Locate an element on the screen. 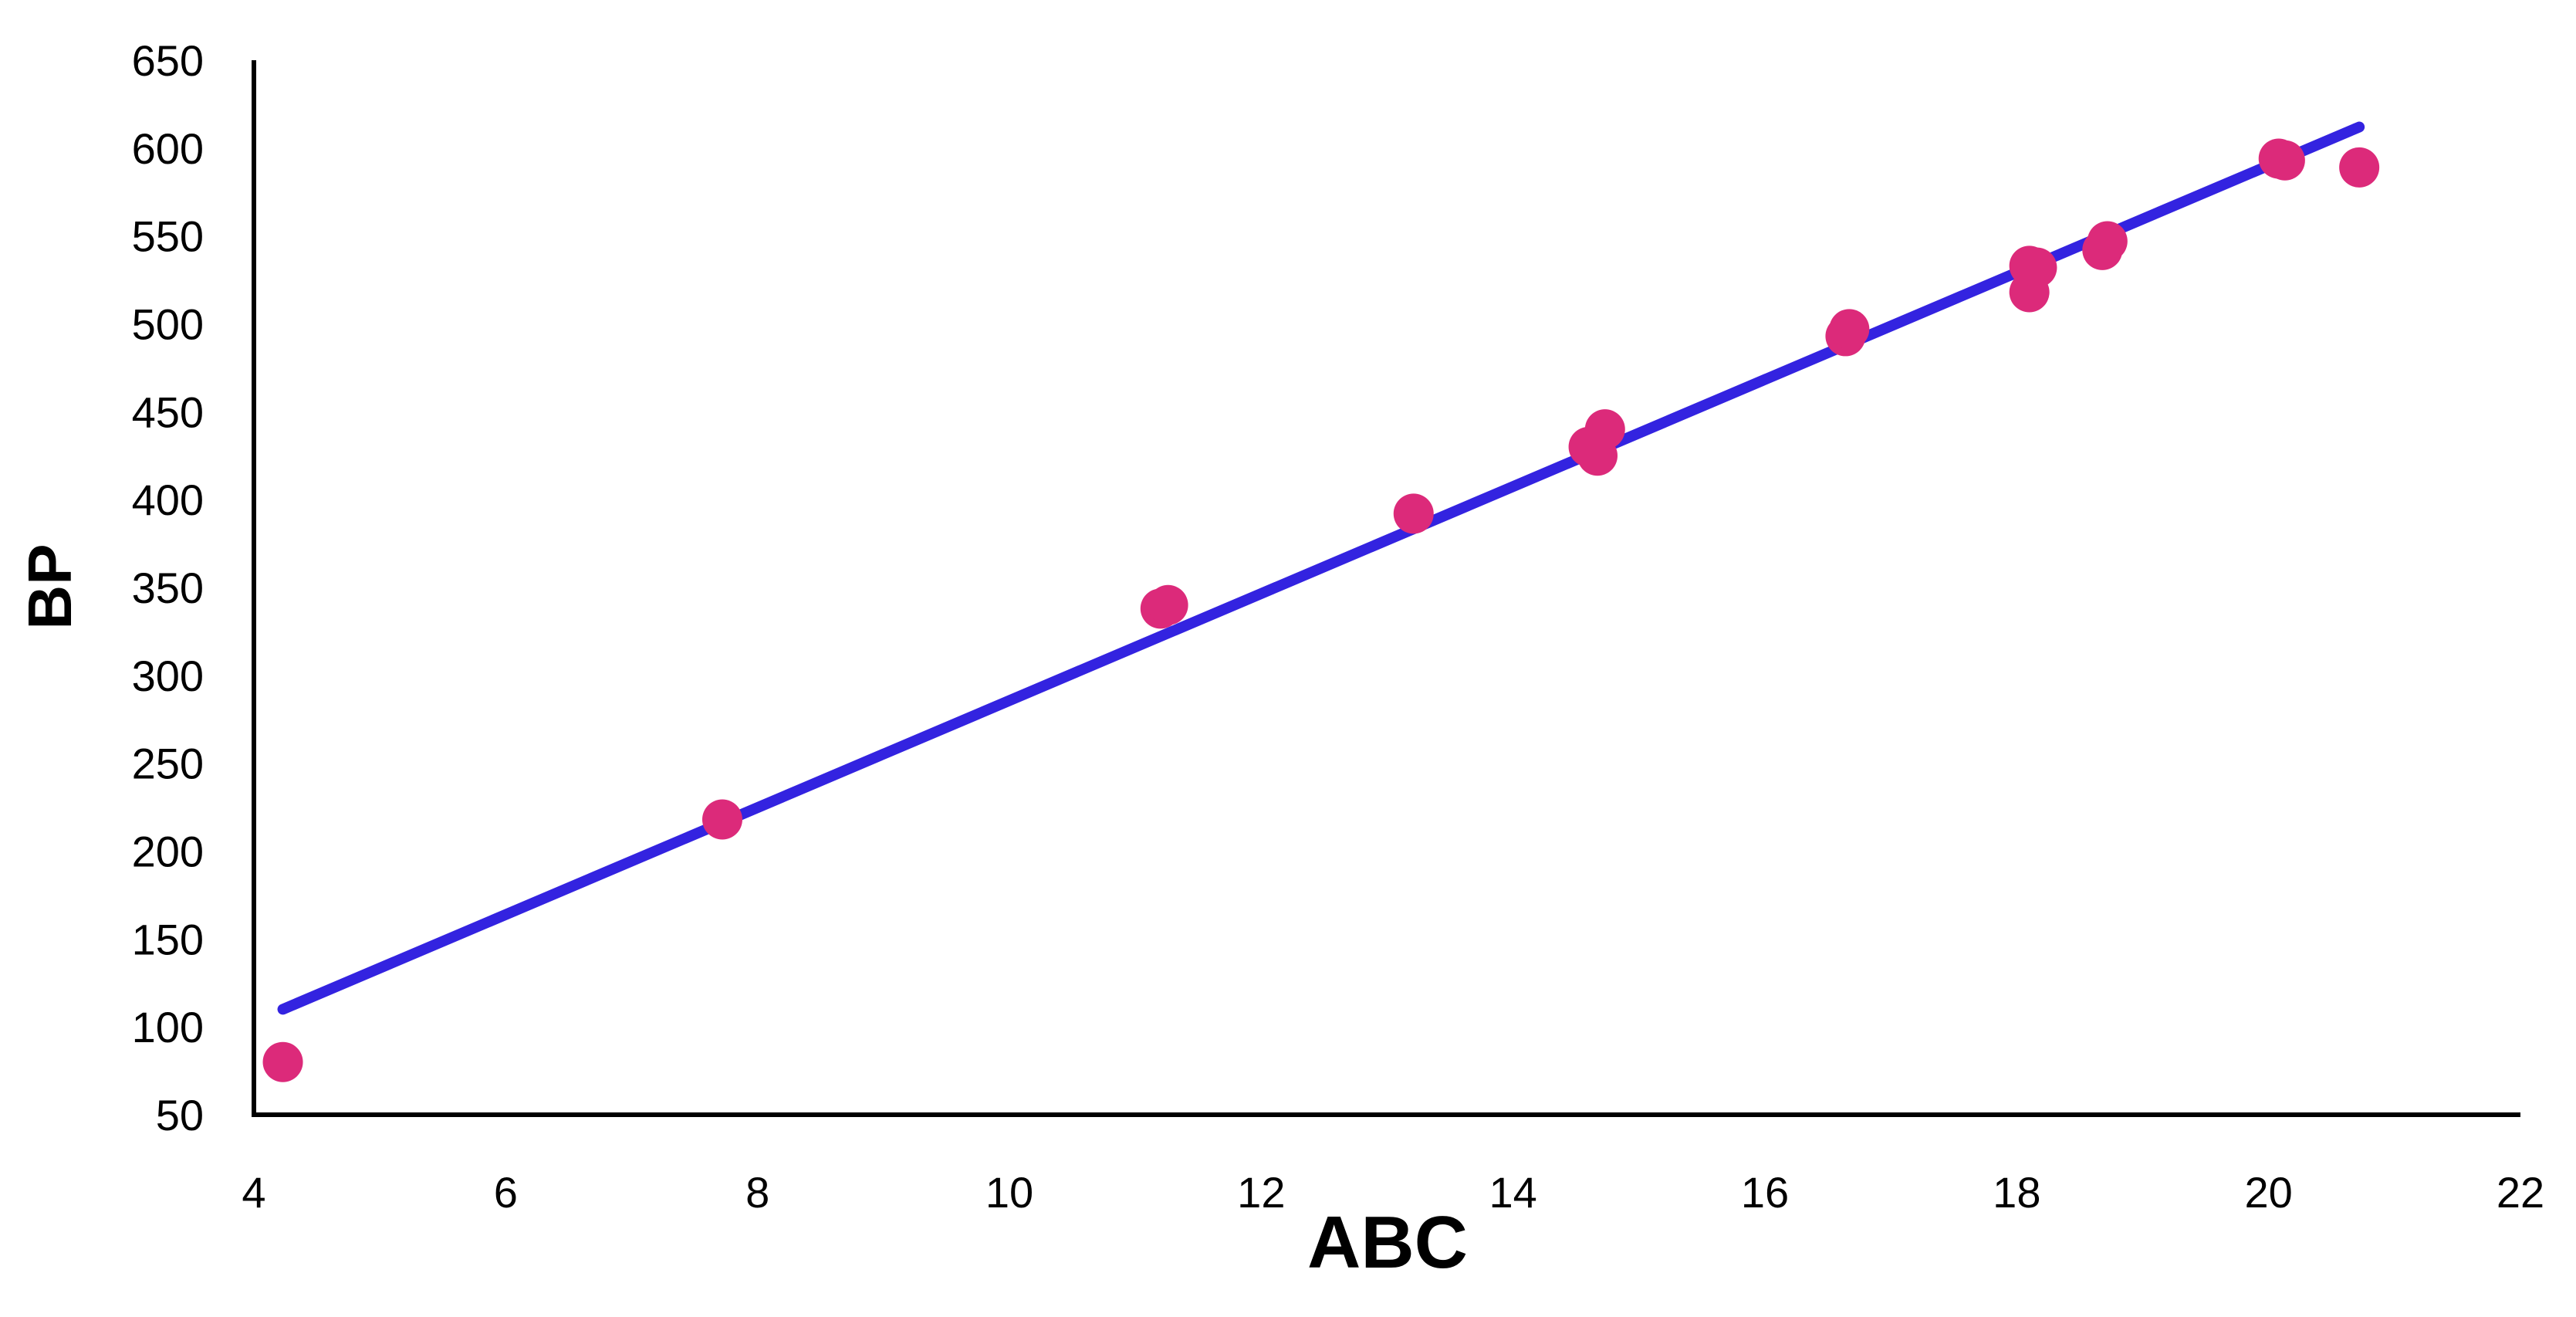  y-tick-label: 350 is located at coordinates (168, 588).